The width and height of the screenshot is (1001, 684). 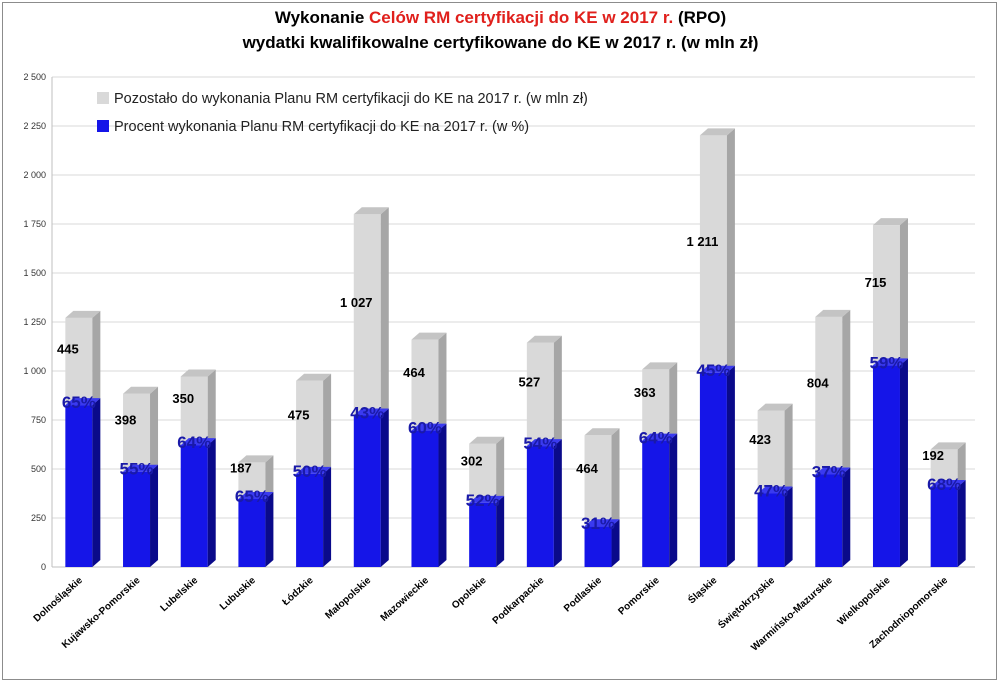 I want to click on remaining-label: 464, so click(x=587, y=468).